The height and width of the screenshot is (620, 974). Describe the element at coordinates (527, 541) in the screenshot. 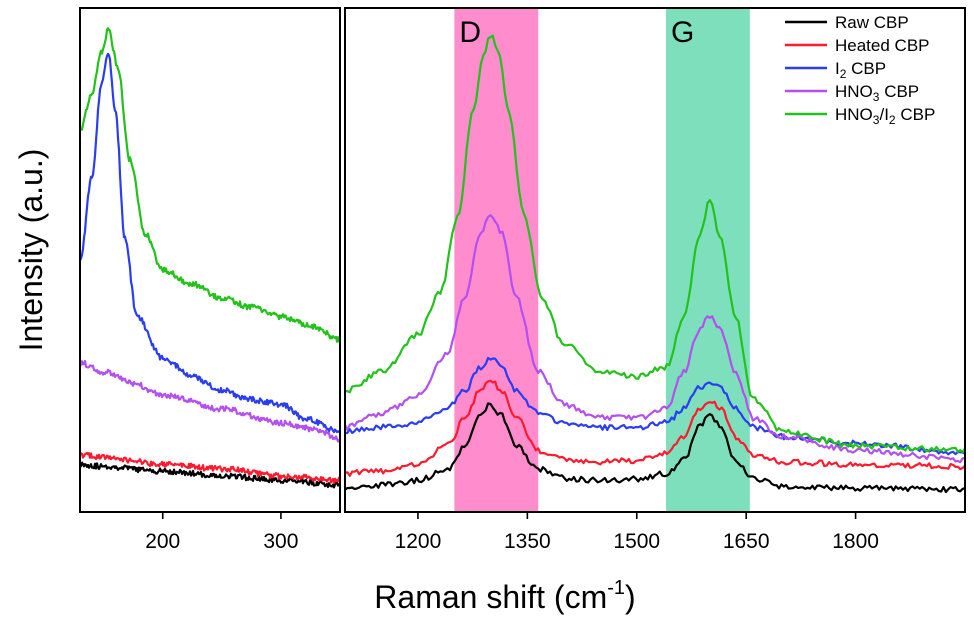

I see `x-tick-label: 1350` at that location.